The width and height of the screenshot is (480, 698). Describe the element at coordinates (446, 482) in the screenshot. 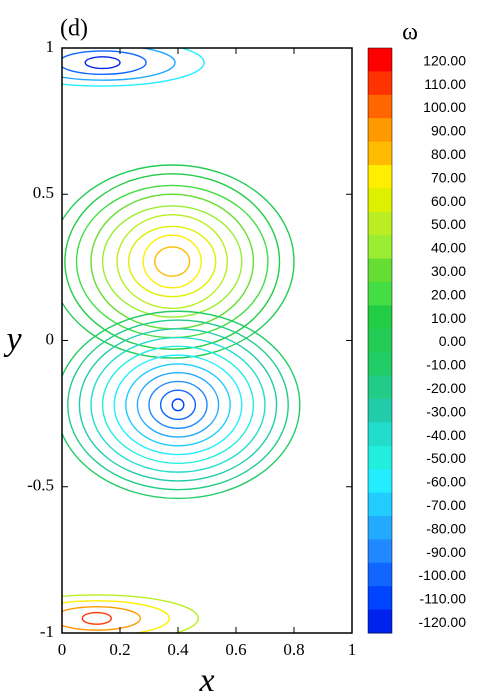

I see `colorbar-label: -60.00` at that location.